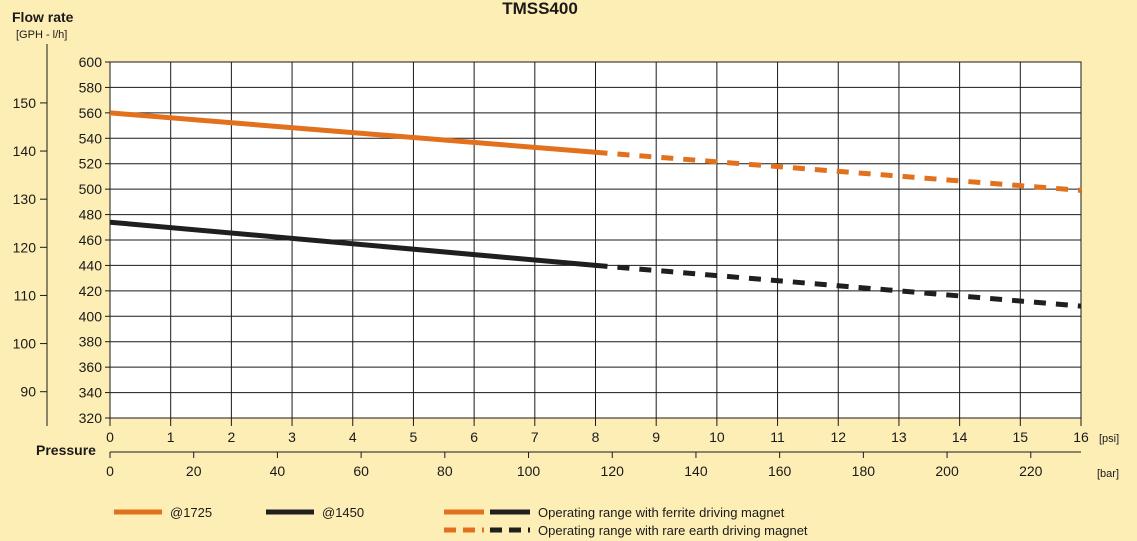  I want to click on y-tick-label-lh: 540, so click(91, 138).